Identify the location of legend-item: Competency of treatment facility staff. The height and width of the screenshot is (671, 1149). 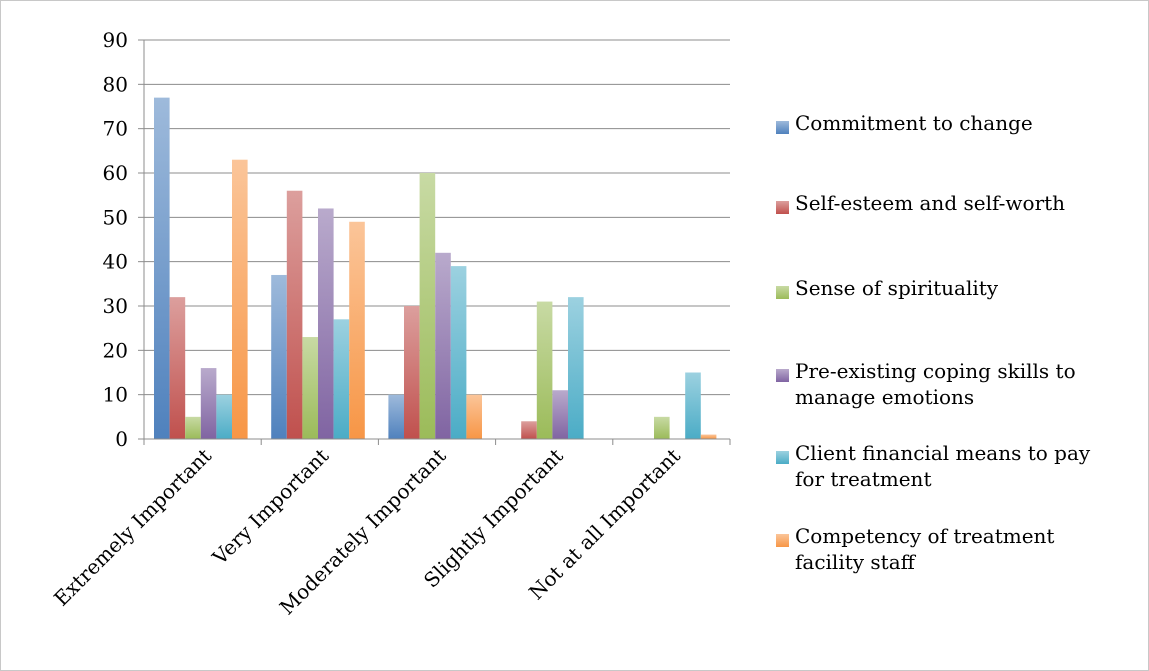
(956, 549).